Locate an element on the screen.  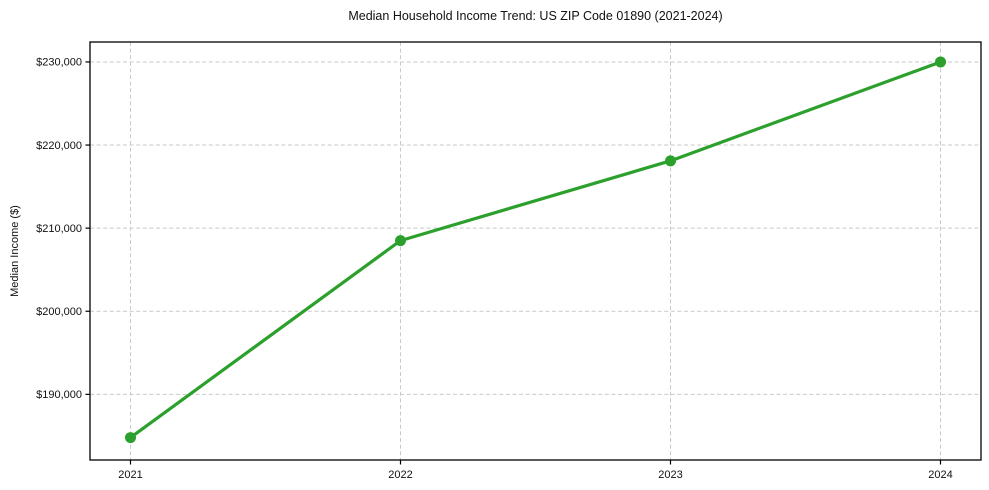
x-tick-label: 2021 is located at coordinates (130, 475).